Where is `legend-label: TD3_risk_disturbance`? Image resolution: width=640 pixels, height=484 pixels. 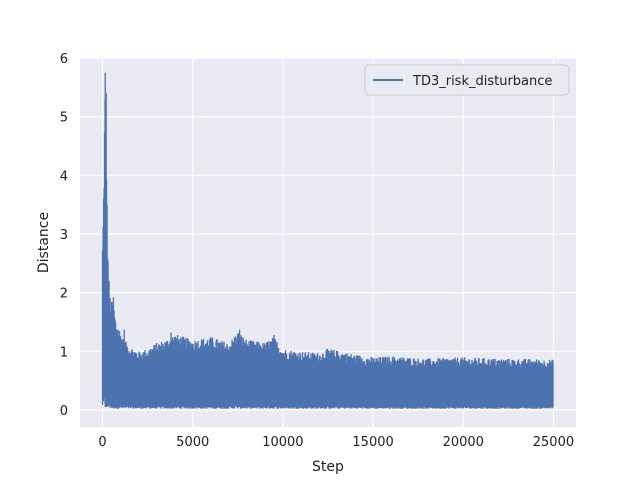 legend-label: TD3_risk_disturbance is located at coordinates (482, 81).